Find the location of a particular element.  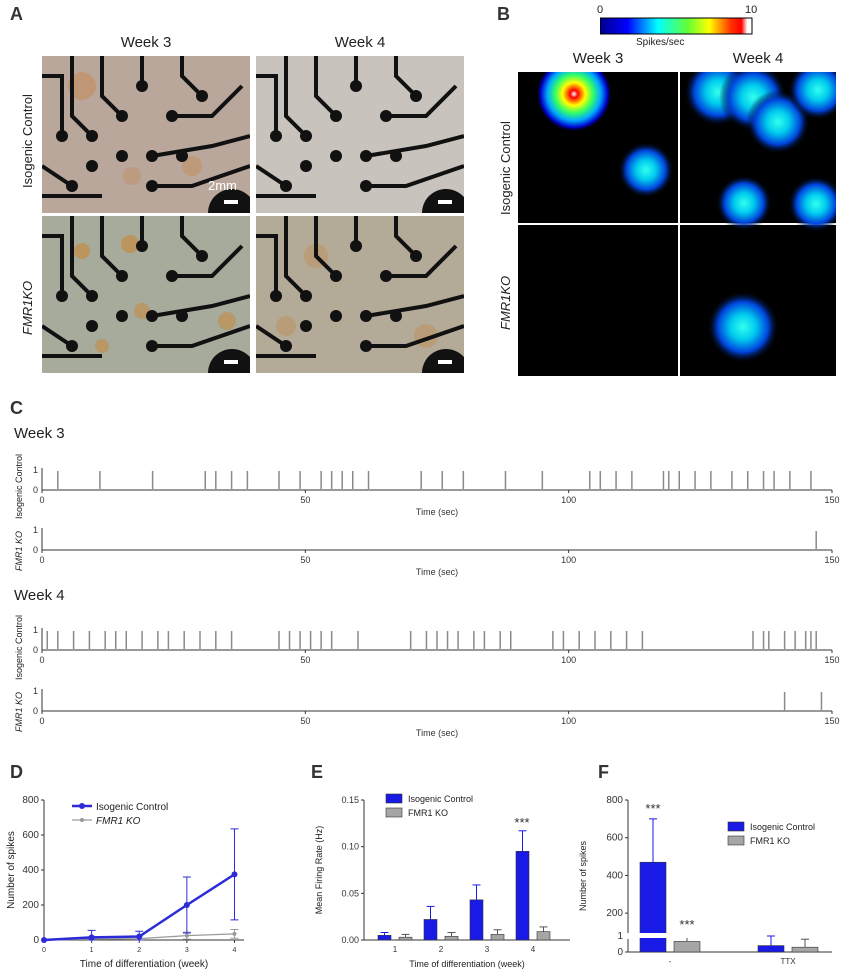

raster-week3-control: 0 1 0 50 100 150 Time (sec) is located at coordinates (436, 491).